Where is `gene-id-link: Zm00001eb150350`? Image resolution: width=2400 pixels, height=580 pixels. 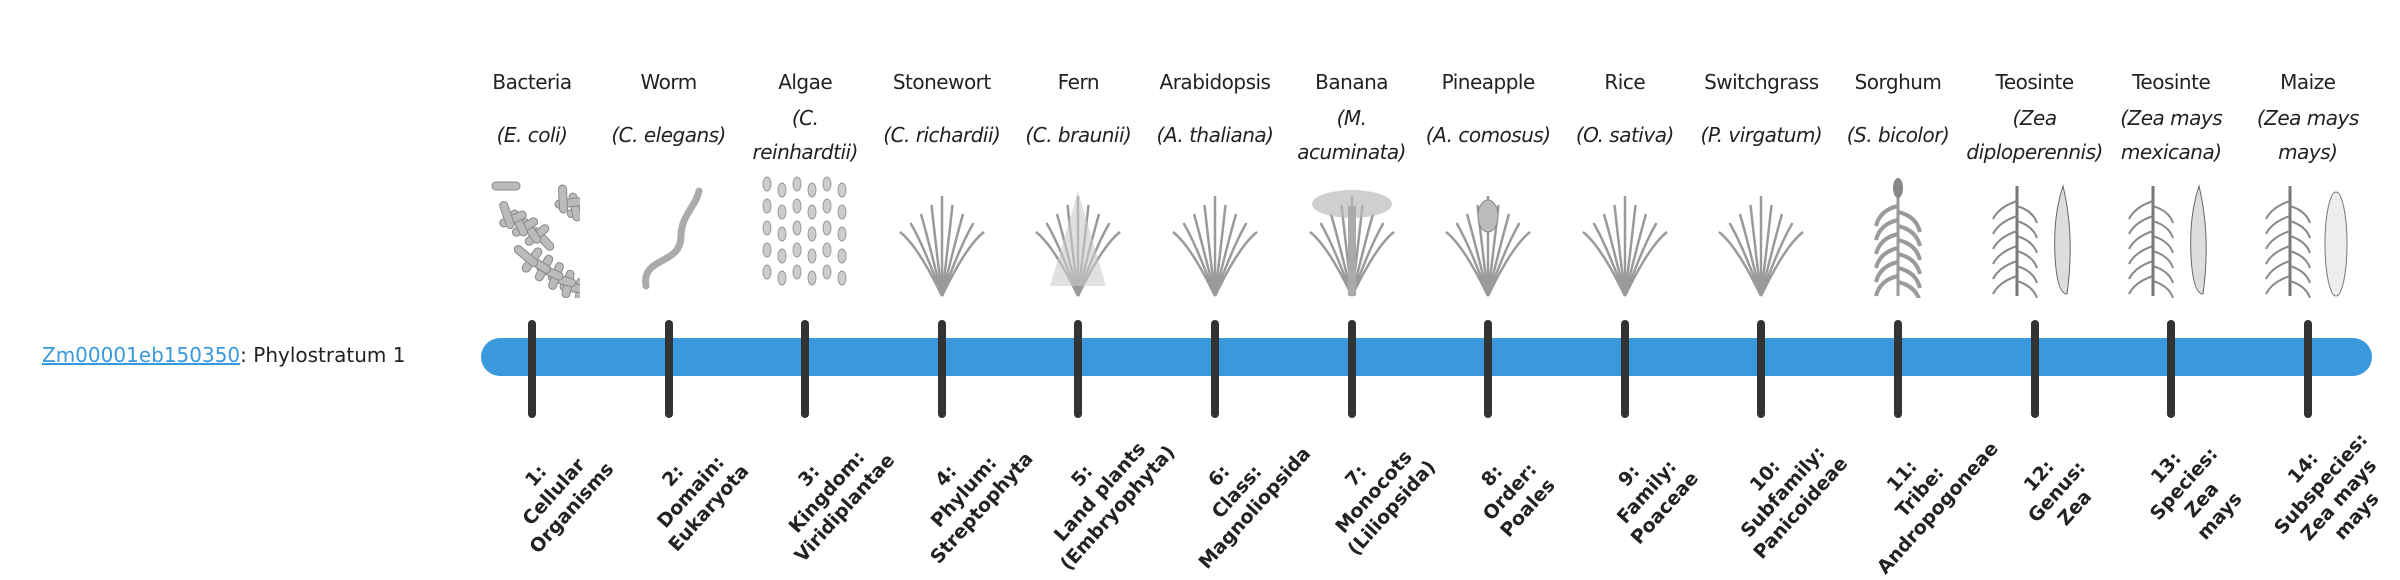 gene-id-link: Zm00001eb150350 is located at coordinates (141, 355).